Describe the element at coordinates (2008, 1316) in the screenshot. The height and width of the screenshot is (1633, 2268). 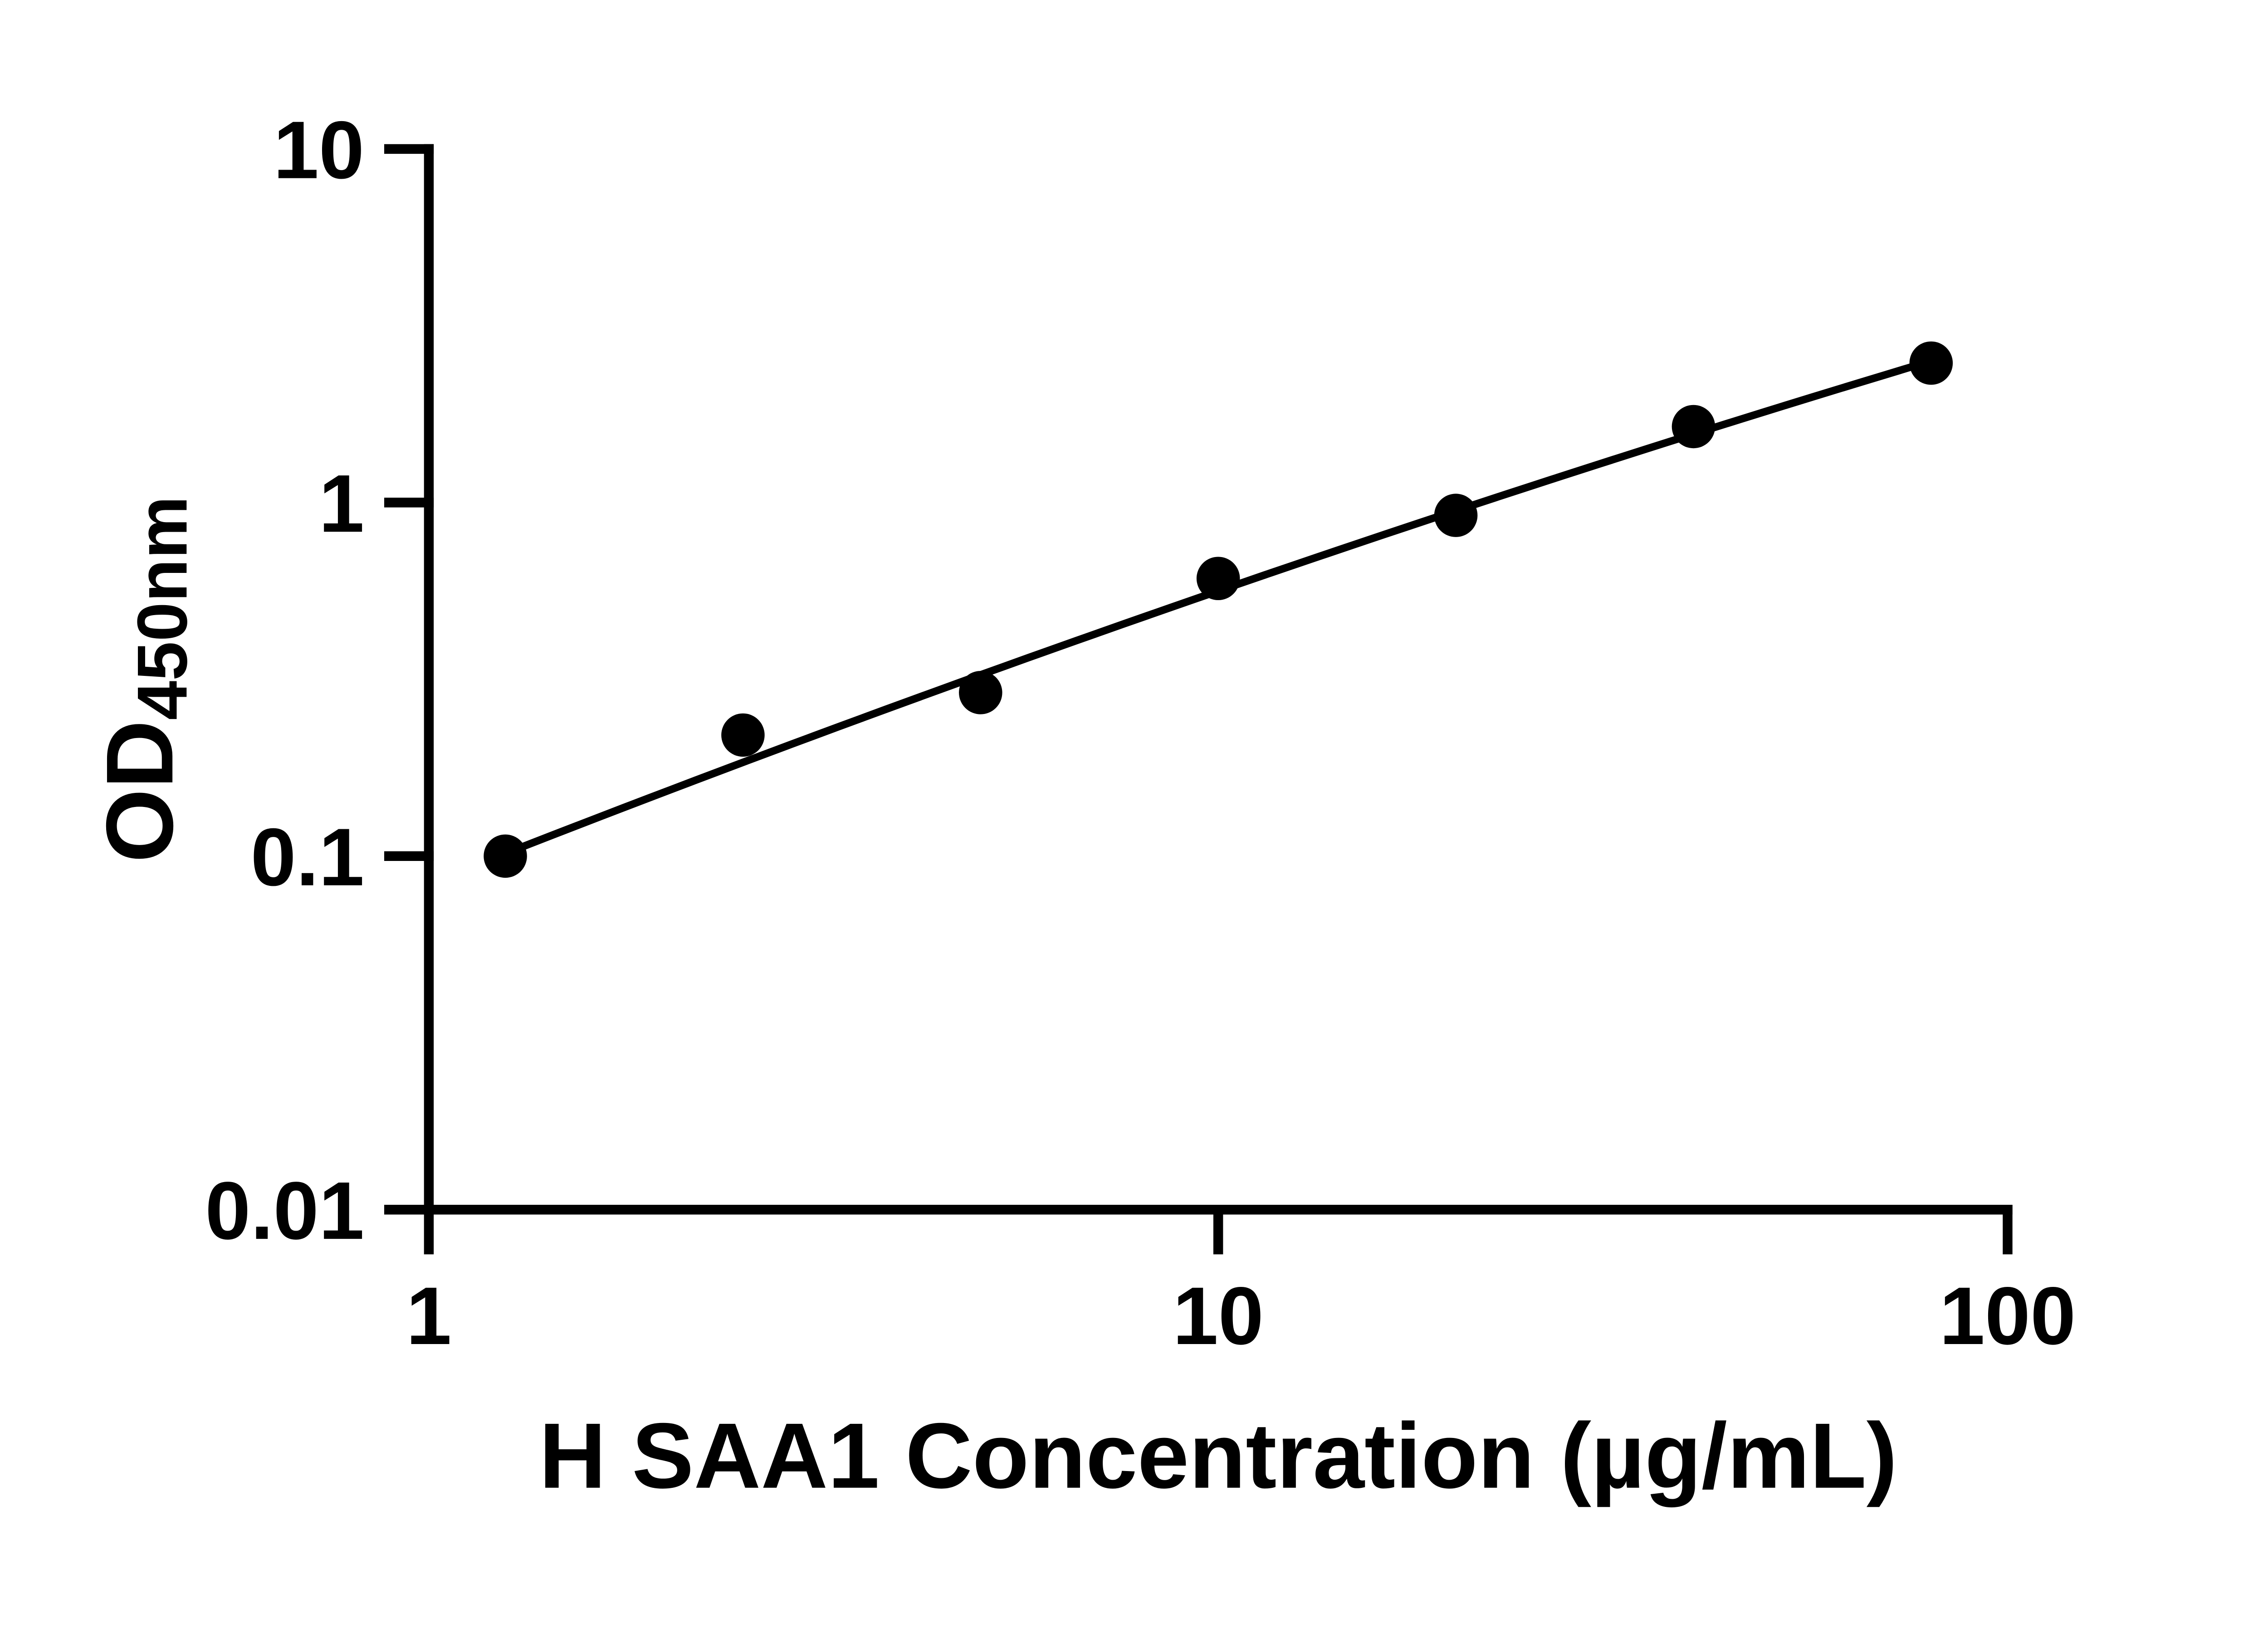
I see `x-tick-label-100: 100` at that location.